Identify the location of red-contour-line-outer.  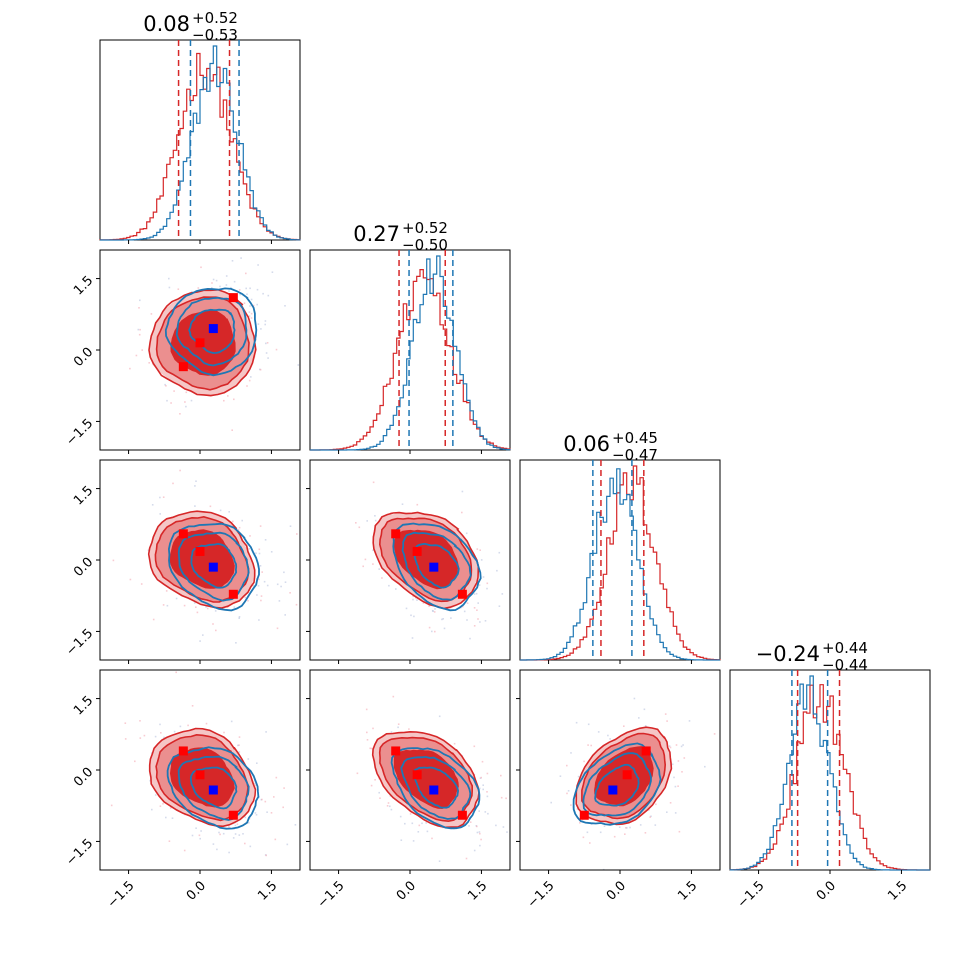
(202, 777).